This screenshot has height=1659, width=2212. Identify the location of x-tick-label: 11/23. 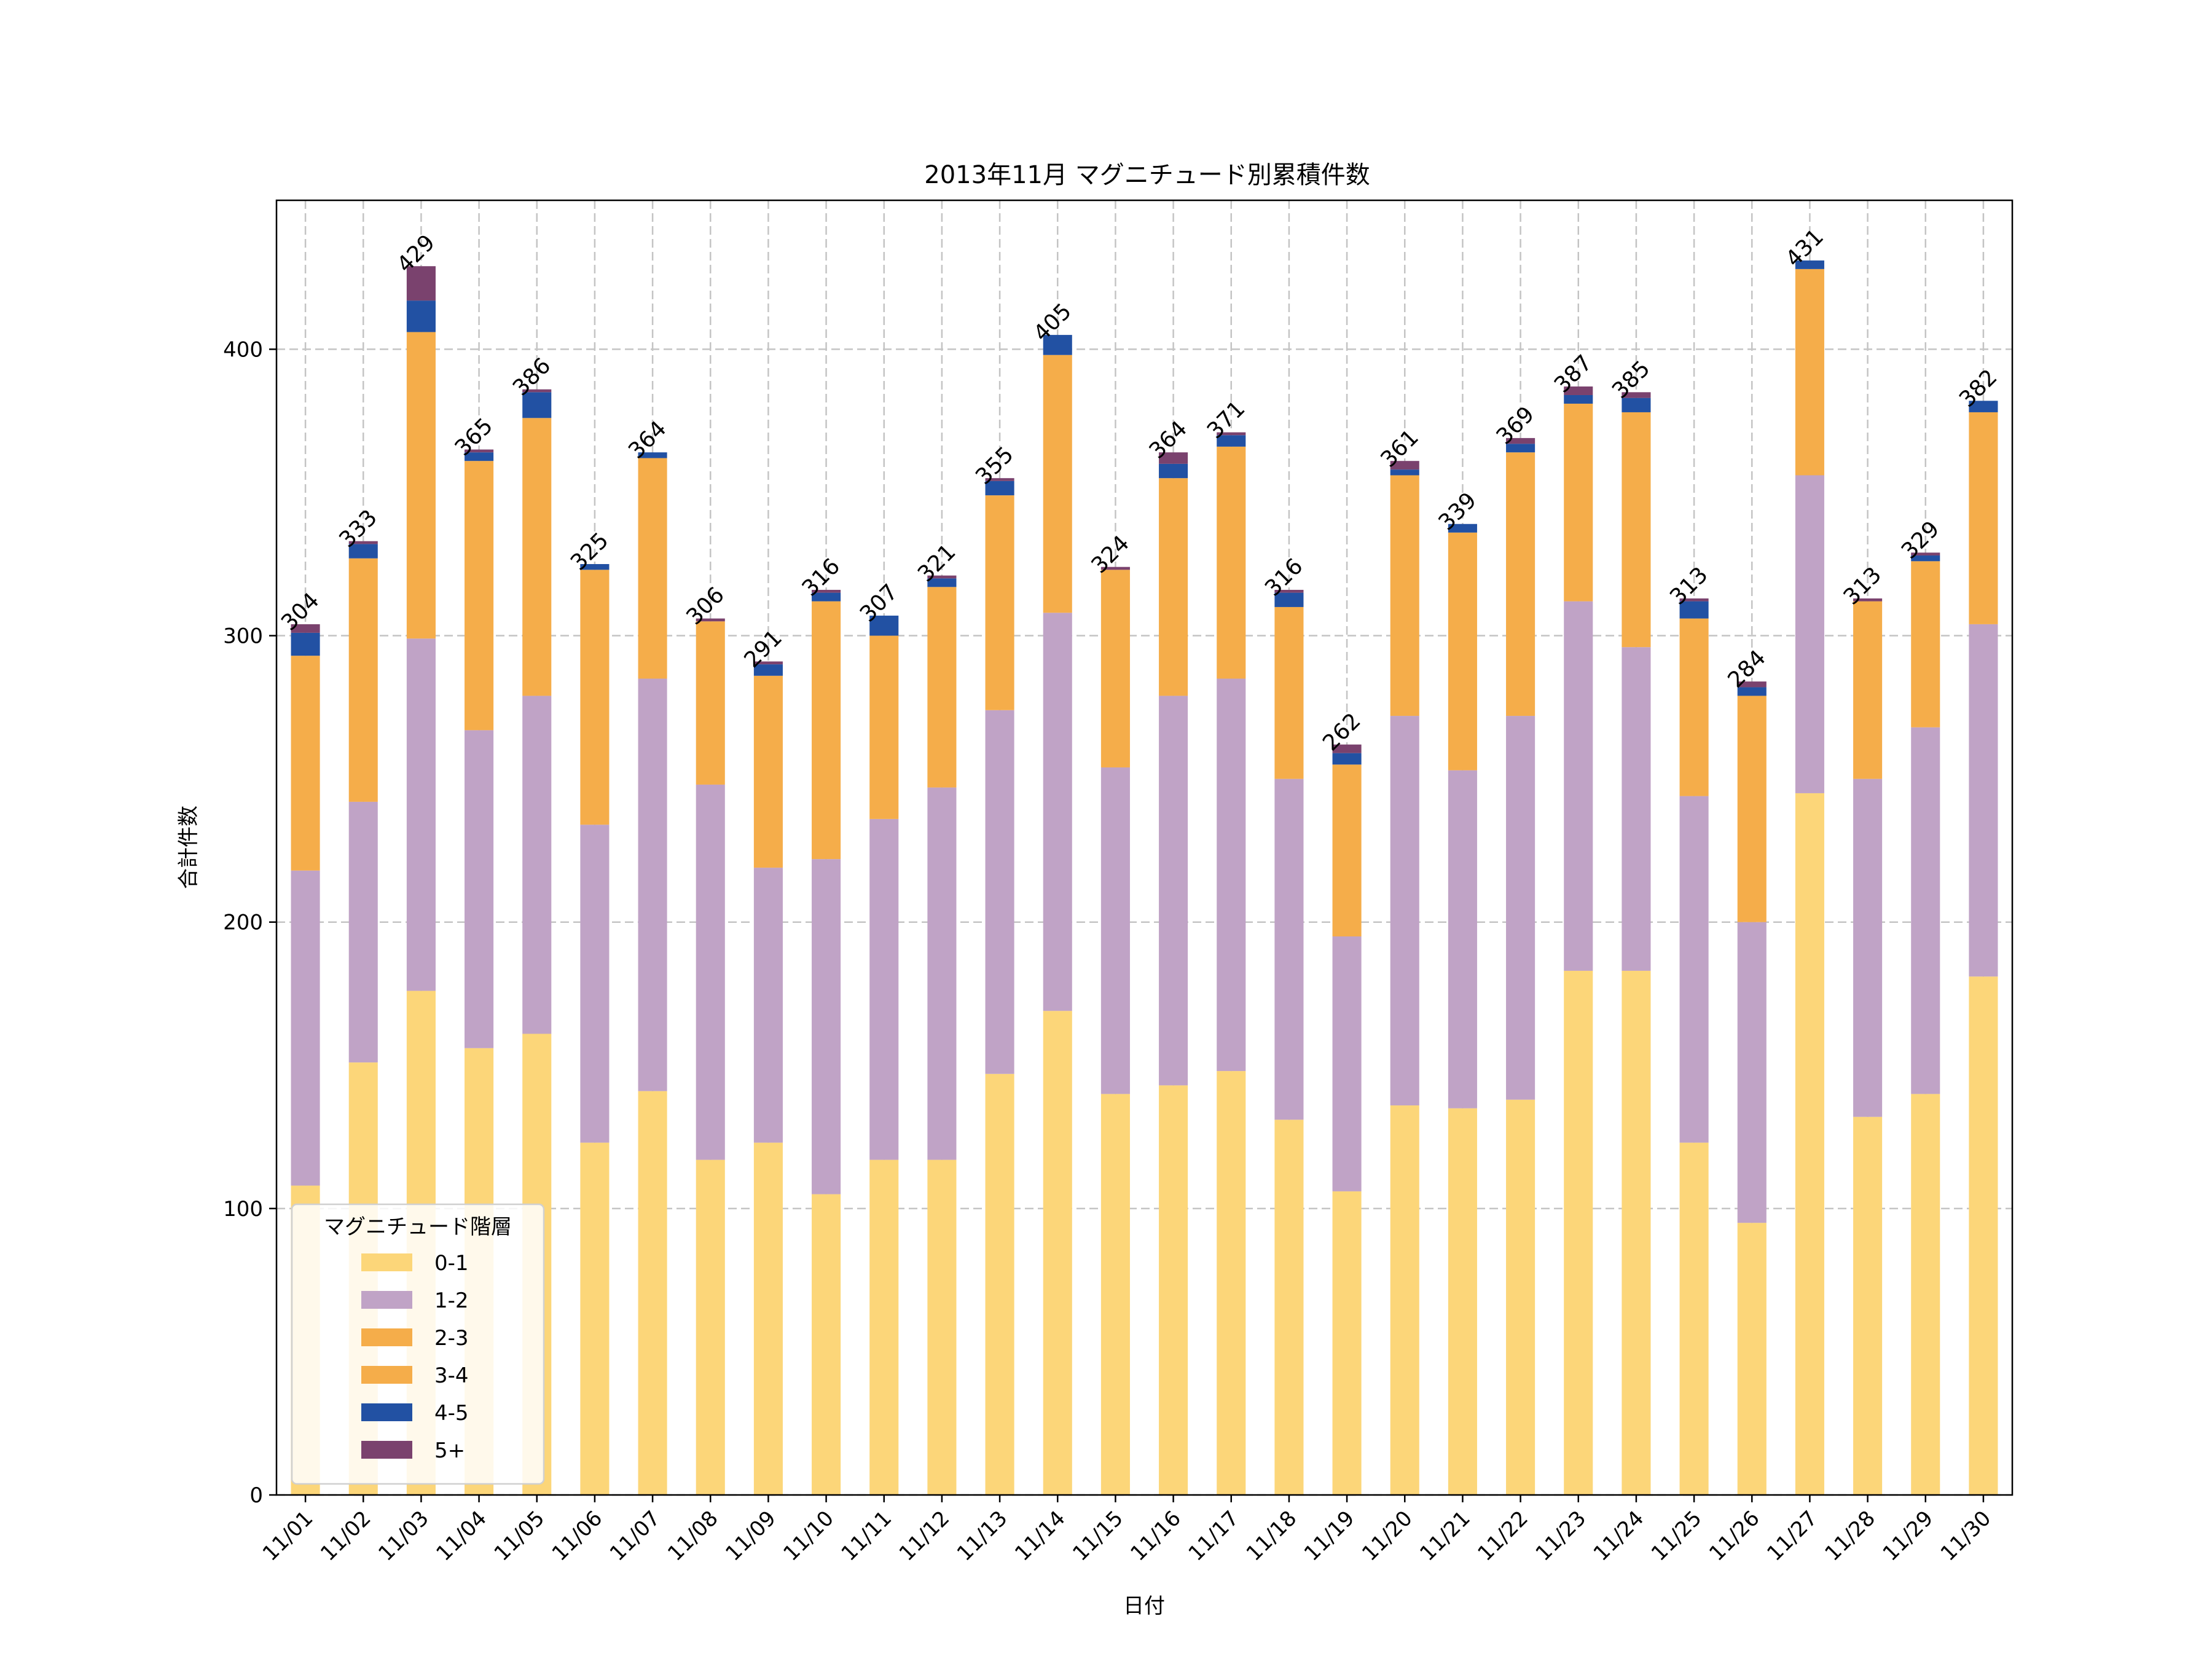
(1561, 1536).